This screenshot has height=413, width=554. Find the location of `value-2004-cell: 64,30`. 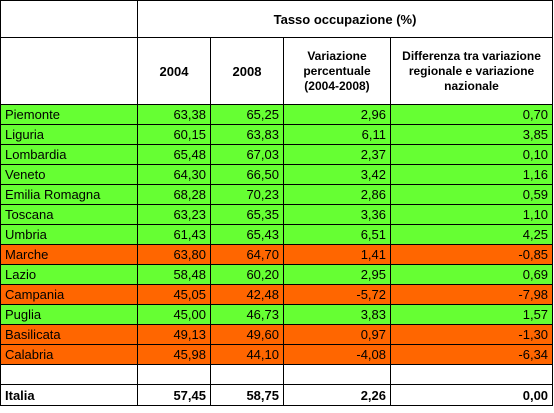

value-2004-cell: 64,30 is located at coordinates (174, 174).